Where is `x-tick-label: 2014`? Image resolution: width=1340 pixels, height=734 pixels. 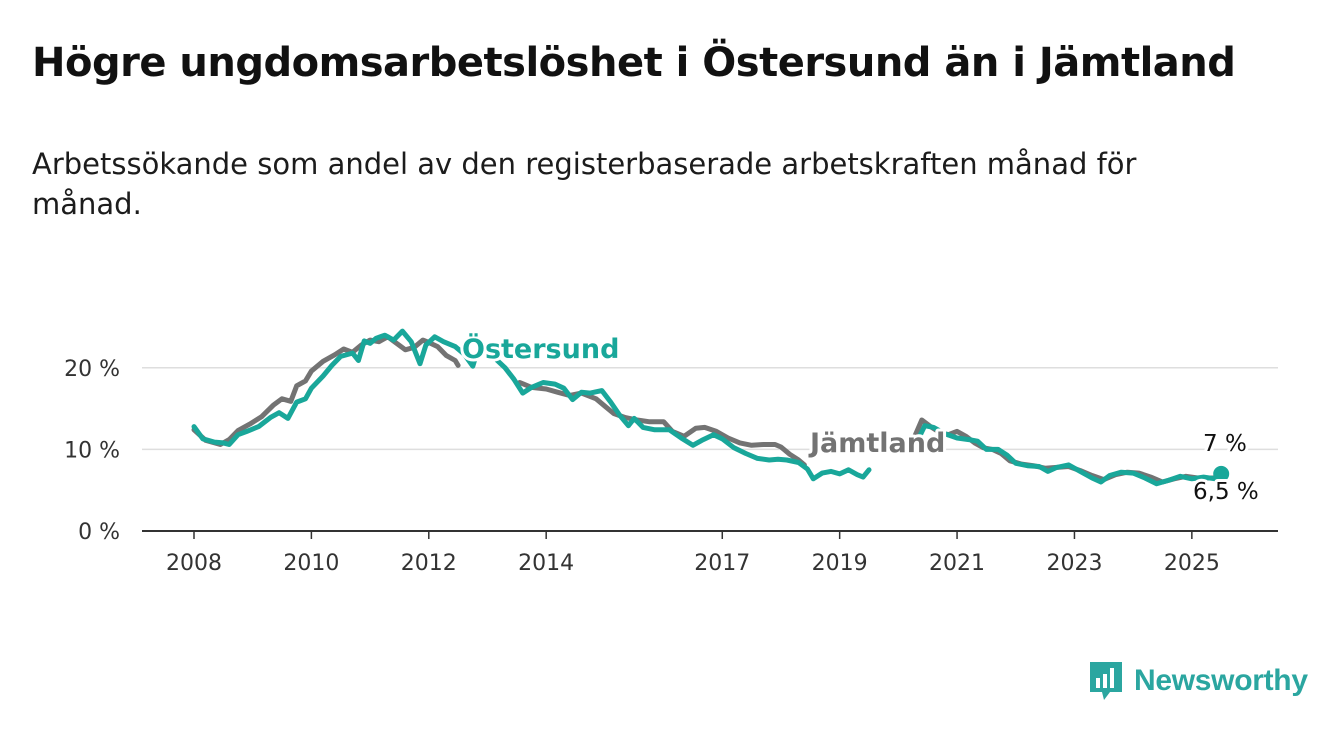
x-tick-label: 2014 is located at coordinates (546, 563).